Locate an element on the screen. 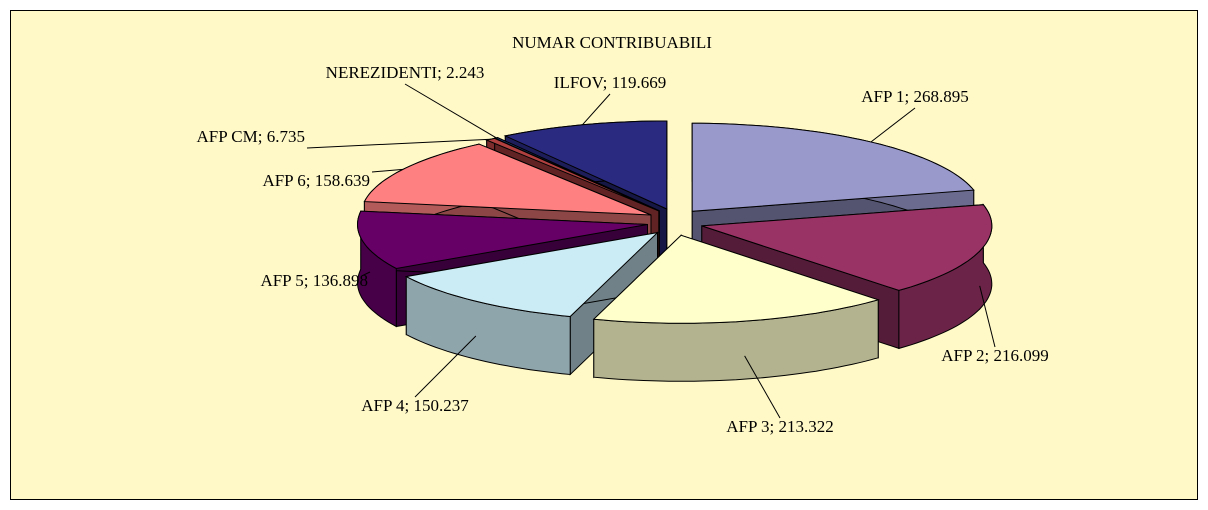 This screenshot has height=510, width=1208. data-label-value: 213.322 is located at coordinates (806, 426).